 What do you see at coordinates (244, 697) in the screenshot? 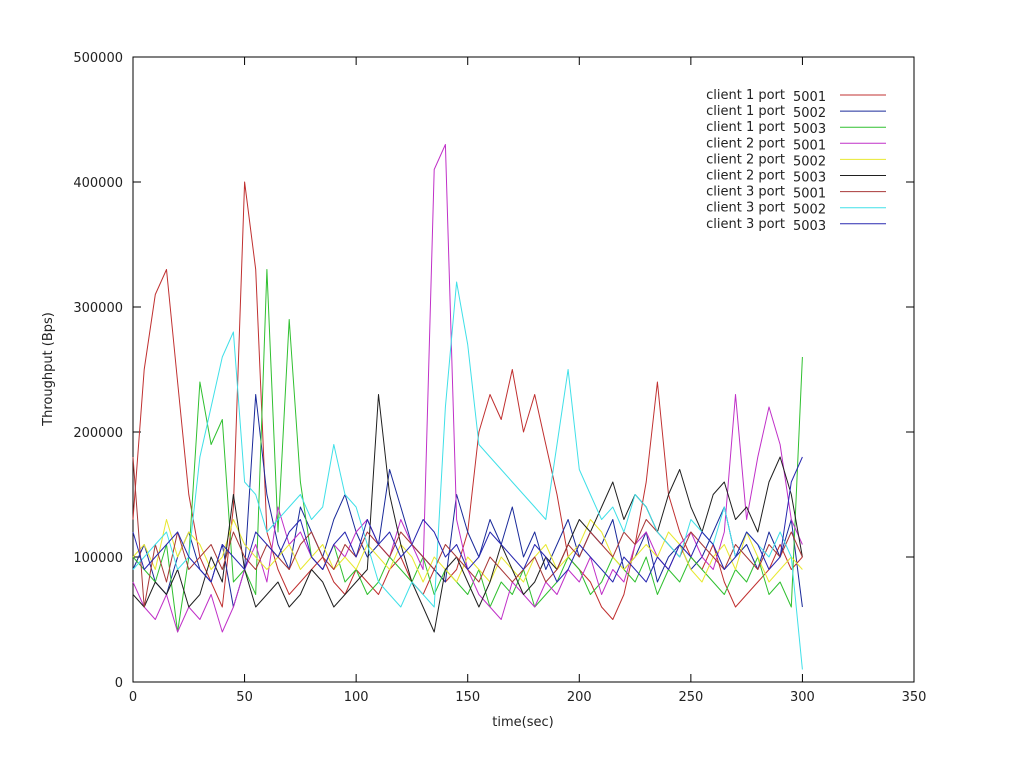
I see `x-tick-label: 50` at bounding box center [244, 697].